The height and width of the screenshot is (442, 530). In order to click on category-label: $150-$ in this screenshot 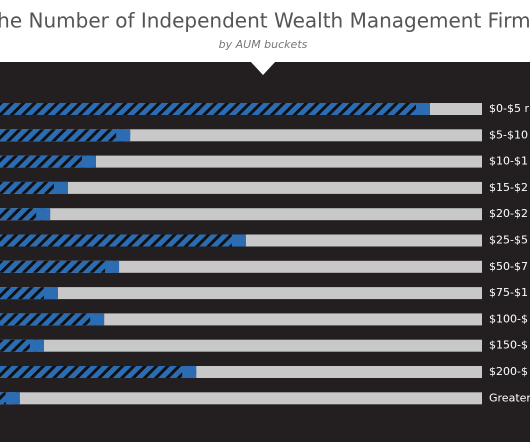, I will do `click(508, 345)`.